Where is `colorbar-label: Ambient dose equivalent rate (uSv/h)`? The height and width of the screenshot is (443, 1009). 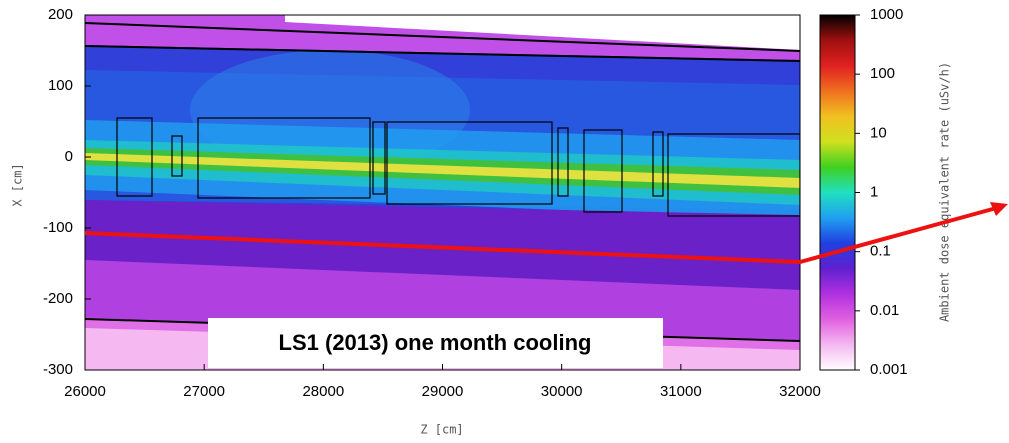
colorbar-label: Ambient dose equivalent rate (uSv/h) is located at coordinates (945, 192).